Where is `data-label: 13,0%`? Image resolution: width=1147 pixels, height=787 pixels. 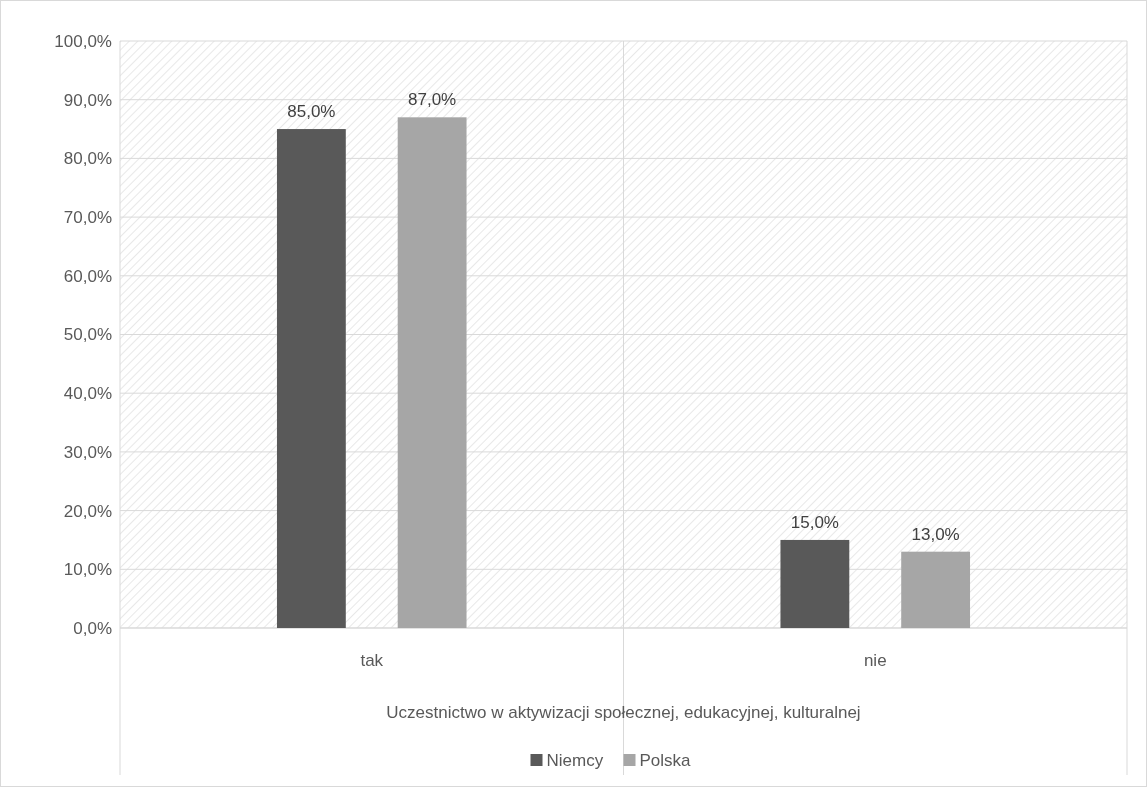
data-label: 13,0% is located at coordinates (935, 534).